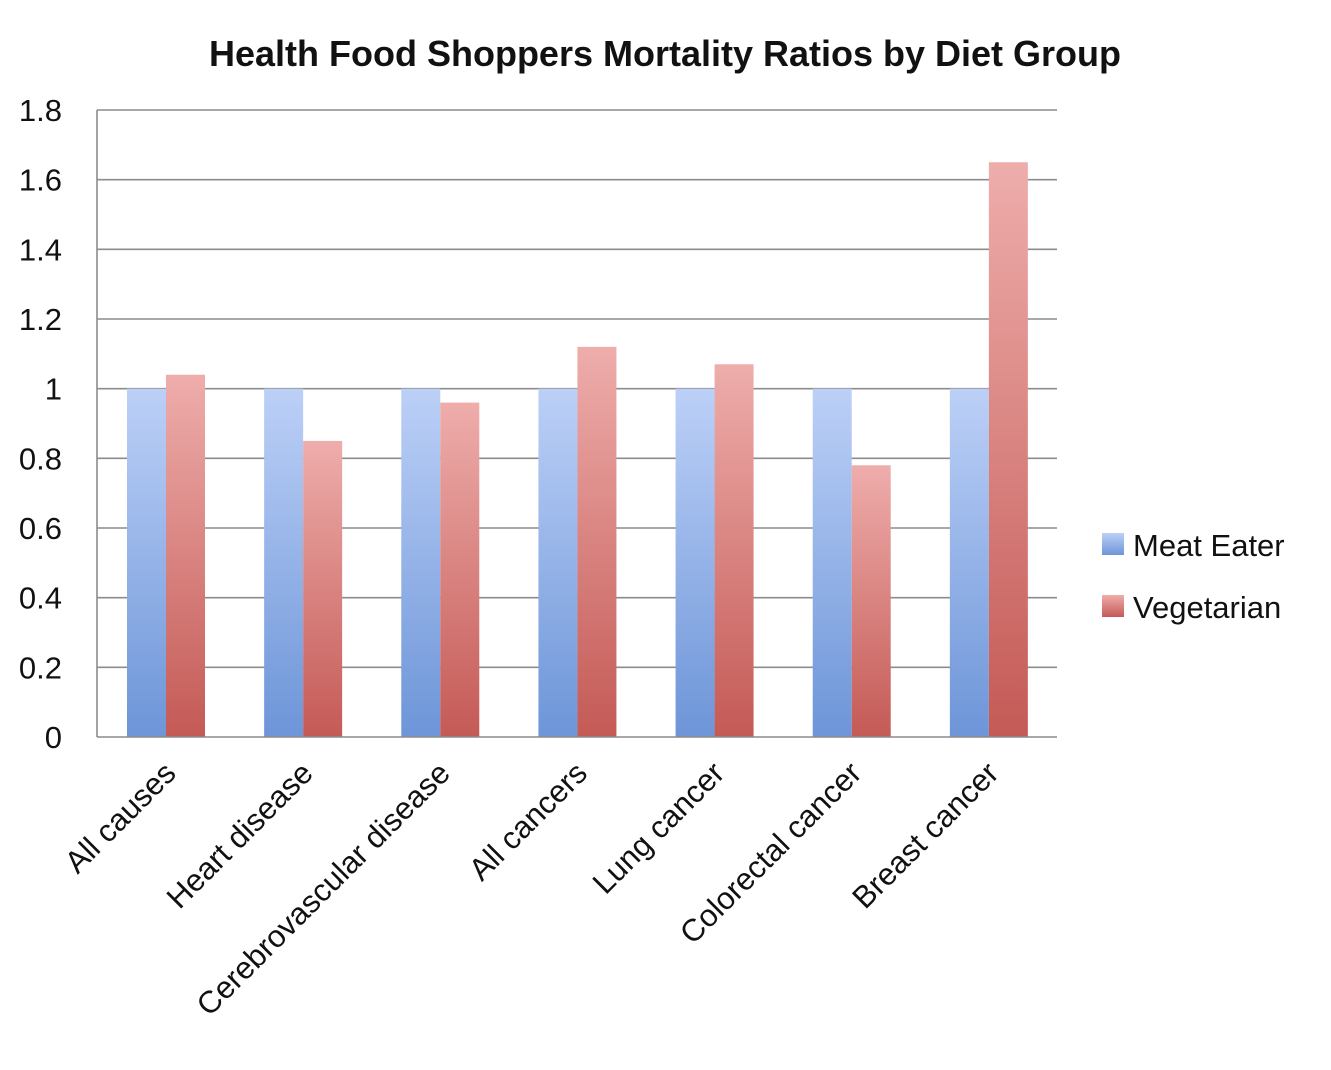  I want to click on legend-label-vegetarian: Vegetarian, so click(1207, 607).